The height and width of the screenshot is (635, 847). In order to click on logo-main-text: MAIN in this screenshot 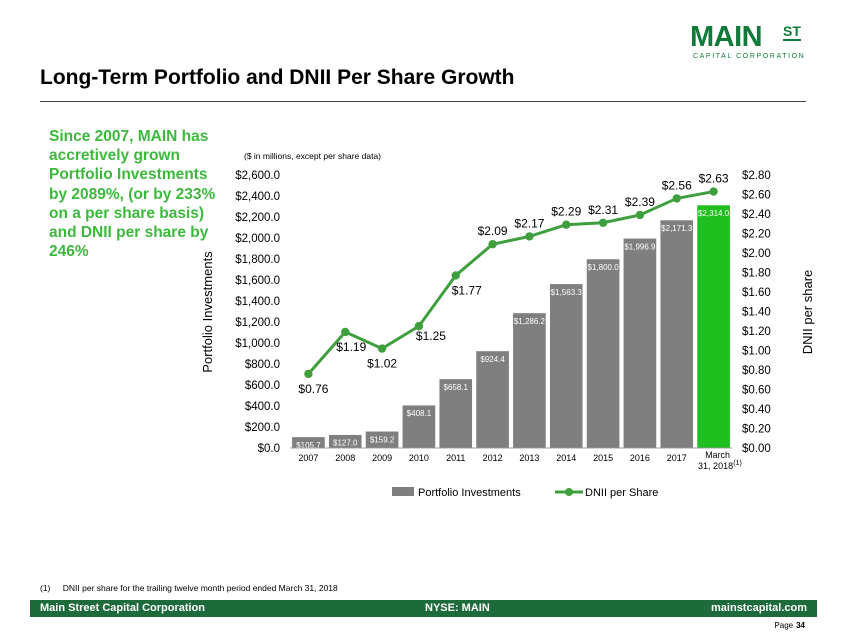, I will do `click(726, 37)`.